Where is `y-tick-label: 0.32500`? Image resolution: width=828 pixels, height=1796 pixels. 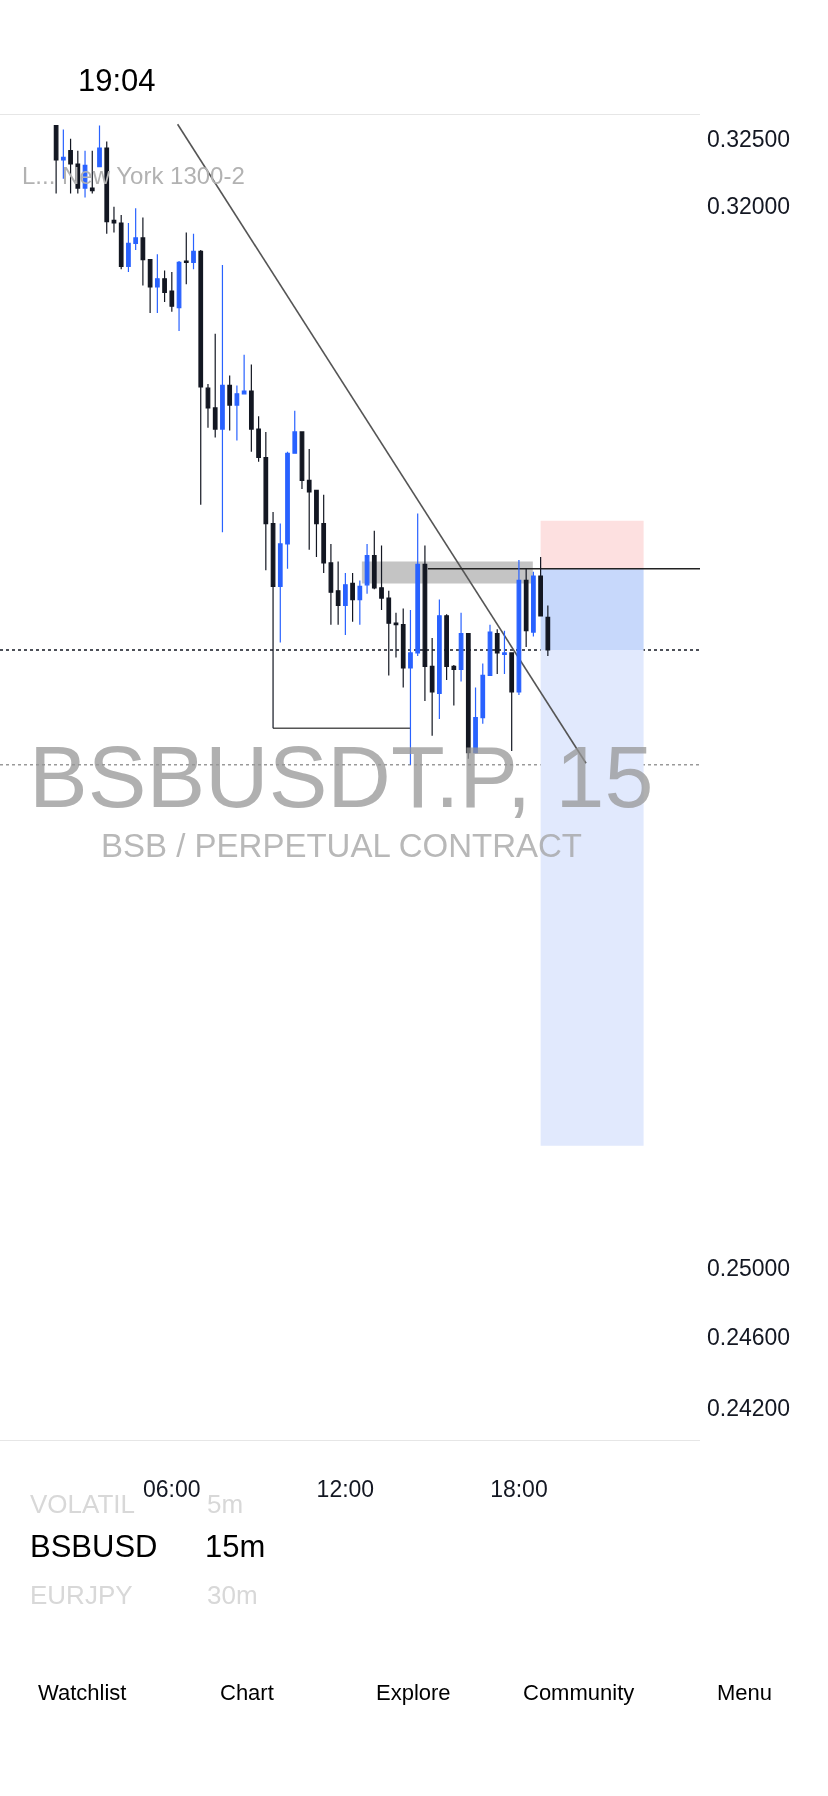
y-tick-label: 0.32500 is located at coordinates (749, 138).